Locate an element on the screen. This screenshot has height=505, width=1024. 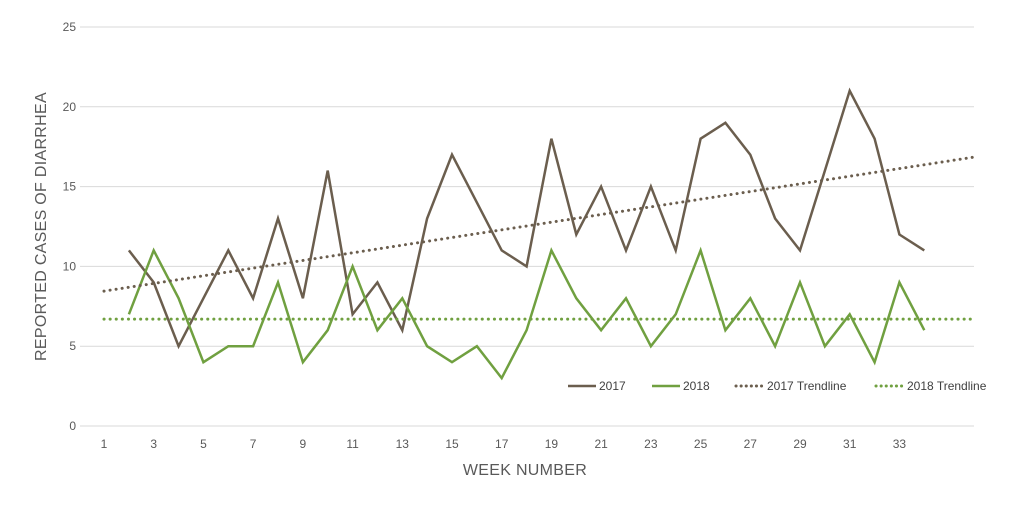
x-tick-label: 15 is located at coordinates (452, 444).